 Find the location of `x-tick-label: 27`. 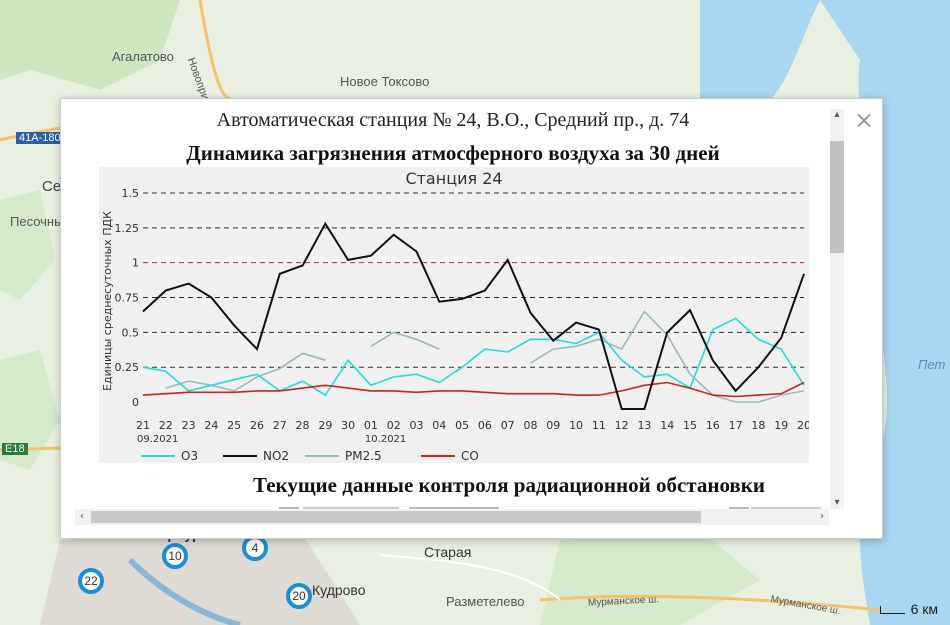

x-tick-label: 27 is located at coordinates (280, 425).